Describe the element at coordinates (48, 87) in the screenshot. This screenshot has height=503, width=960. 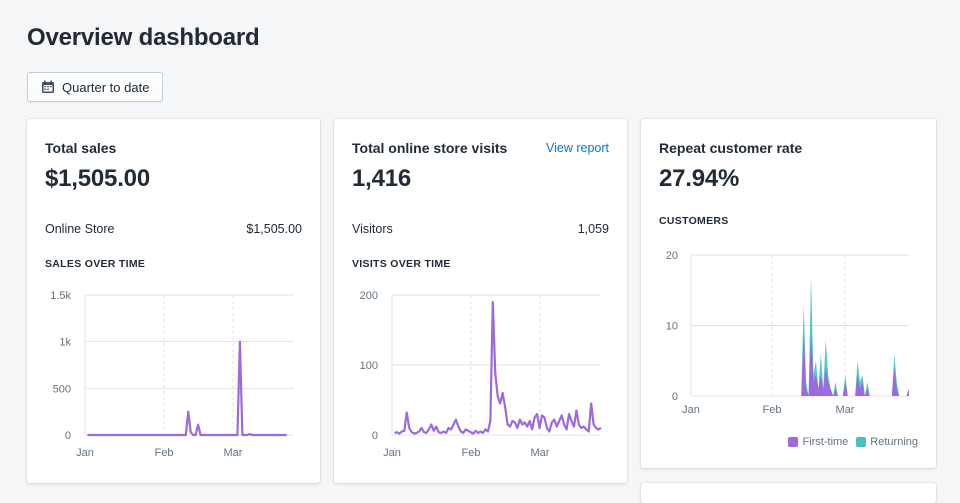
I see `calendar-icon` at that location.